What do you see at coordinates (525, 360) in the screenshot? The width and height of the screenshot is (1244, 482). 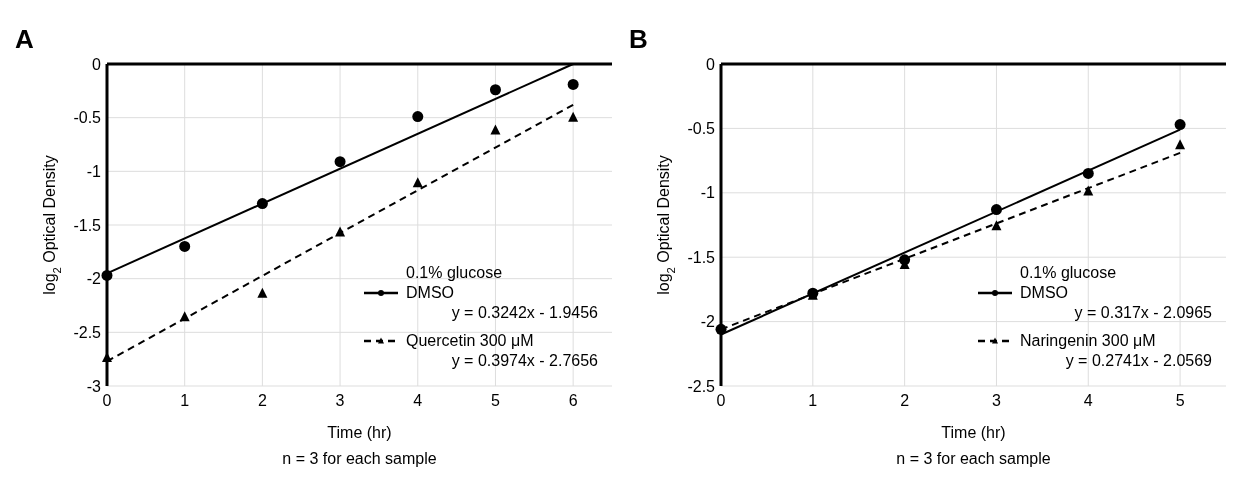 I see `annotation: y = 0.3974x - 2.7656` at bounding box center [525, 360].